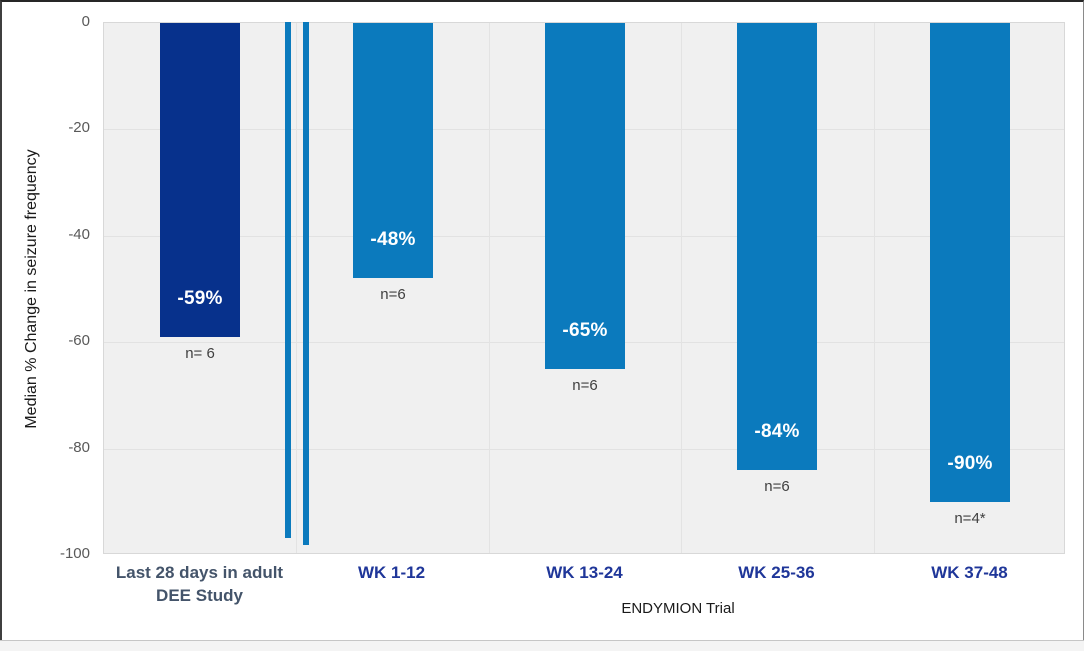 This screenshot has height=651, width=1084. Describe the element at coordinates (969, 572) in the screenshot. I see `category-label: WK 37-48` at that location.